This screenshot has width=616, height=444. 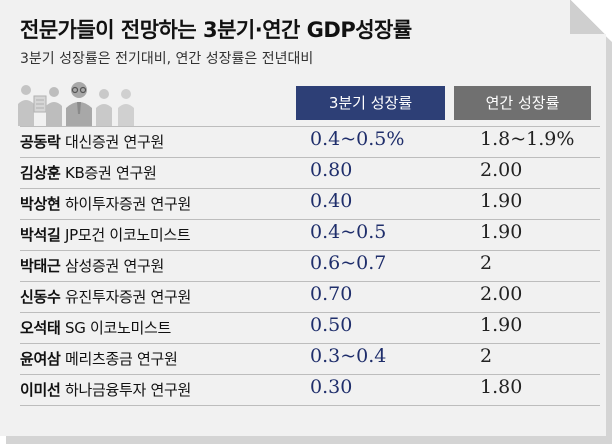 What do you see at coordinates (331, 387) in the screenshot?
I see `q3-growth-value: 0.30` at bounding box center [331, 387].